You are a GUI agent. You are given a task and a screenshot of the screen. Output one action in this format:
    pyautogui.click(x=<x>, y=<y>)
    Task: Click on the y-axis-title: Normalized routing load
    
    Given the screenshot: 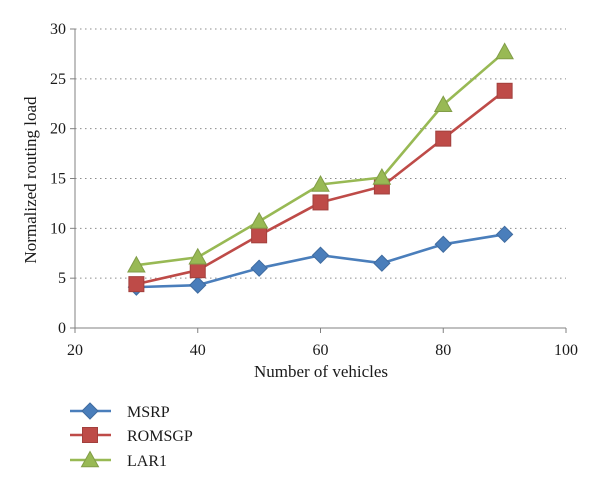 What is the action you would take?
    pyautogui.click(x=30, y=180)
    